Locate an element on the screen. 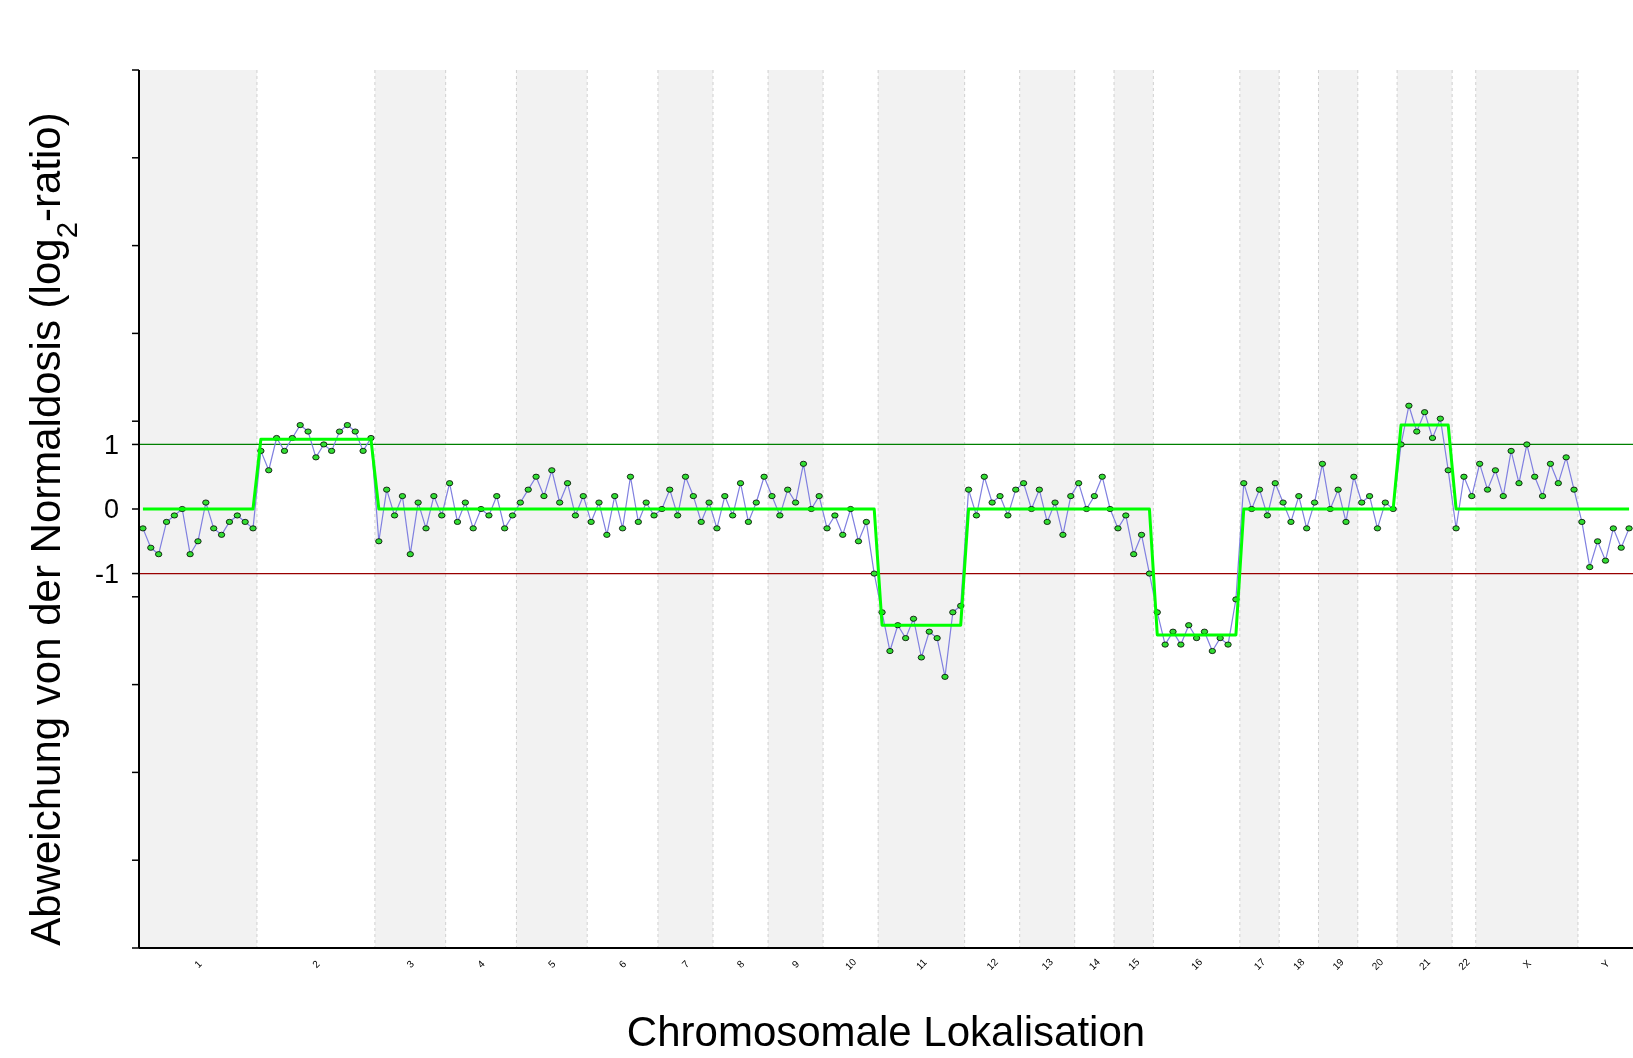 This screenshot has width=1633, height=1058. y-tick-label: 1 is located at coordinates (111, 444).